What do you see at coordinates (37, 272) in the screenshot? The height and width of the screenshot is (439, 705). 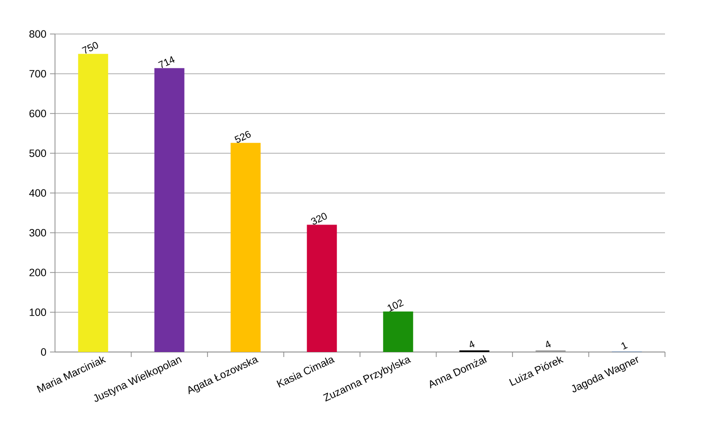 I see `y-tick-label: 200` at bounding box center [37, 272].